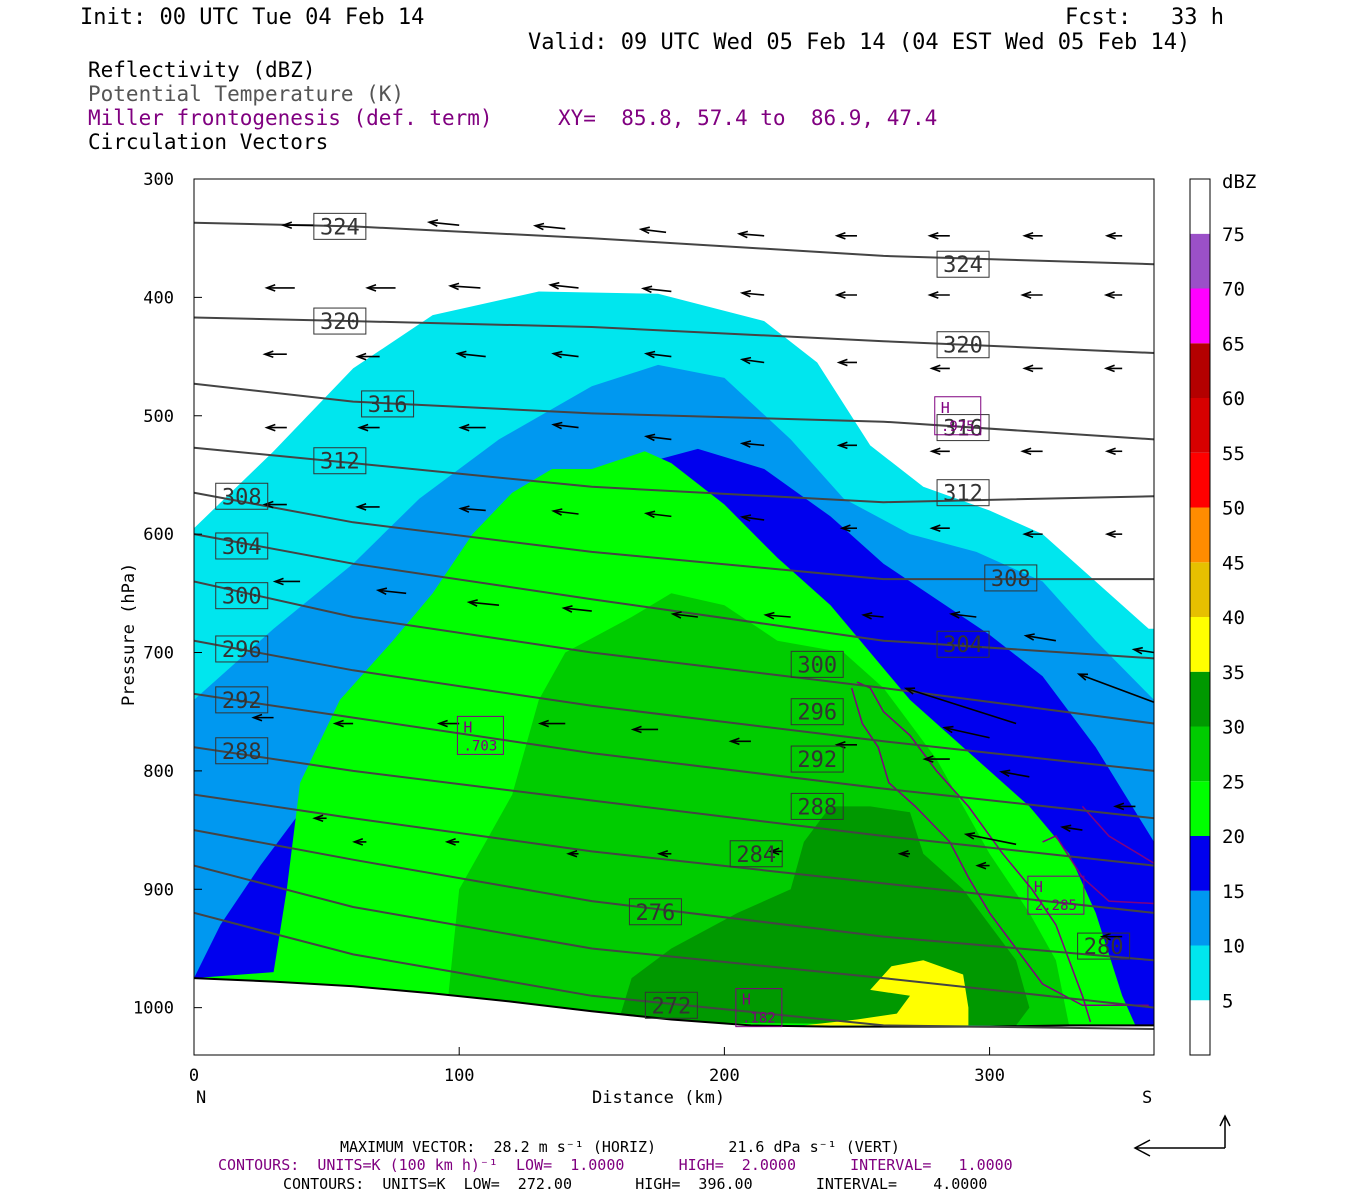 The image size is (1350, 1200). What do you see at coordinates (158, 535) in the screenshot?
I see `y-tick-label: 600` at bounding box center [158, 535].